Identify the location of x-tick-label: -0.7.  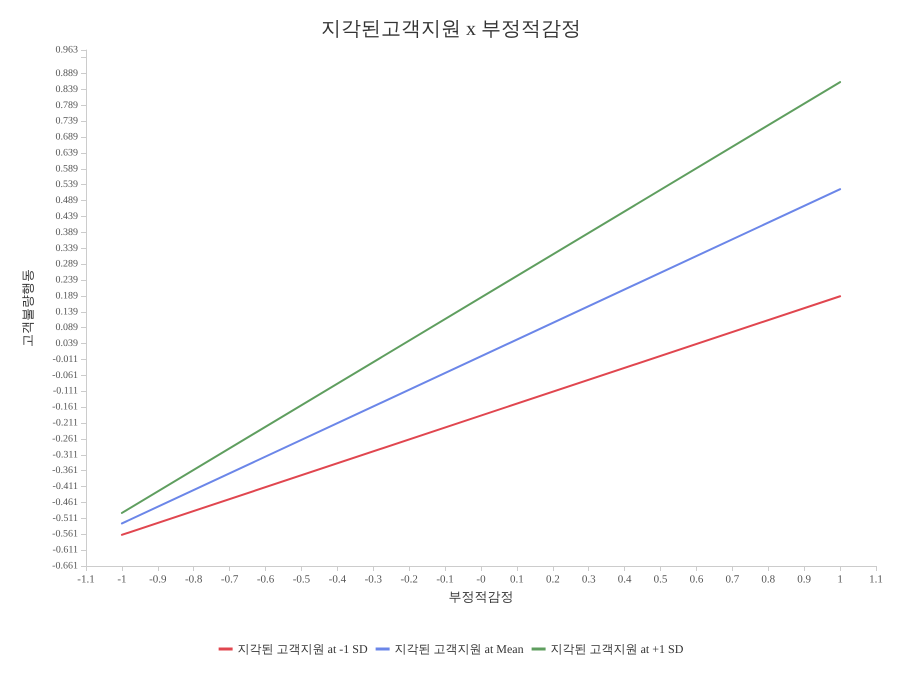
(229, 580).